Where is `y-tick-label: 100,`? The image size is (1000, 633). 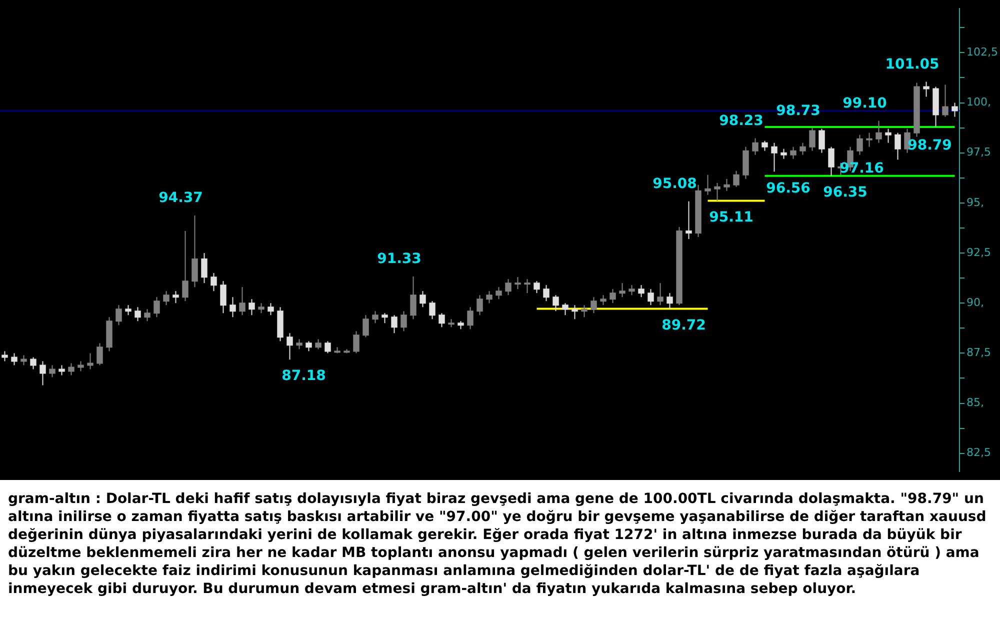
y-tick-label: 100, is located at coordinates (979, 102).